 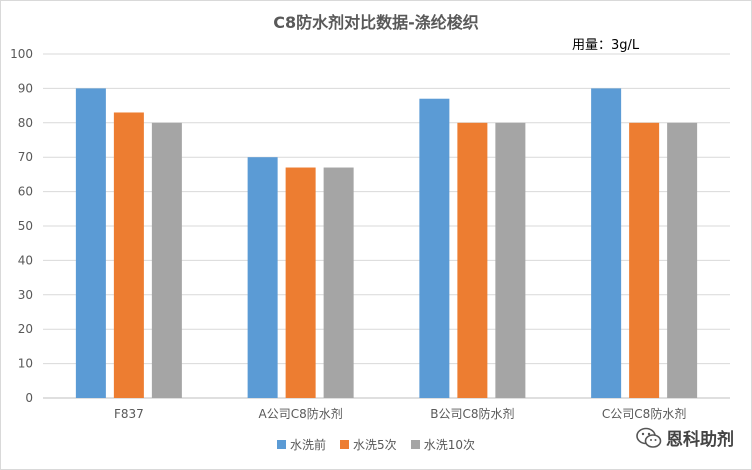 I want to click on legend-label: 水洗前, so click(x=308, y=445).